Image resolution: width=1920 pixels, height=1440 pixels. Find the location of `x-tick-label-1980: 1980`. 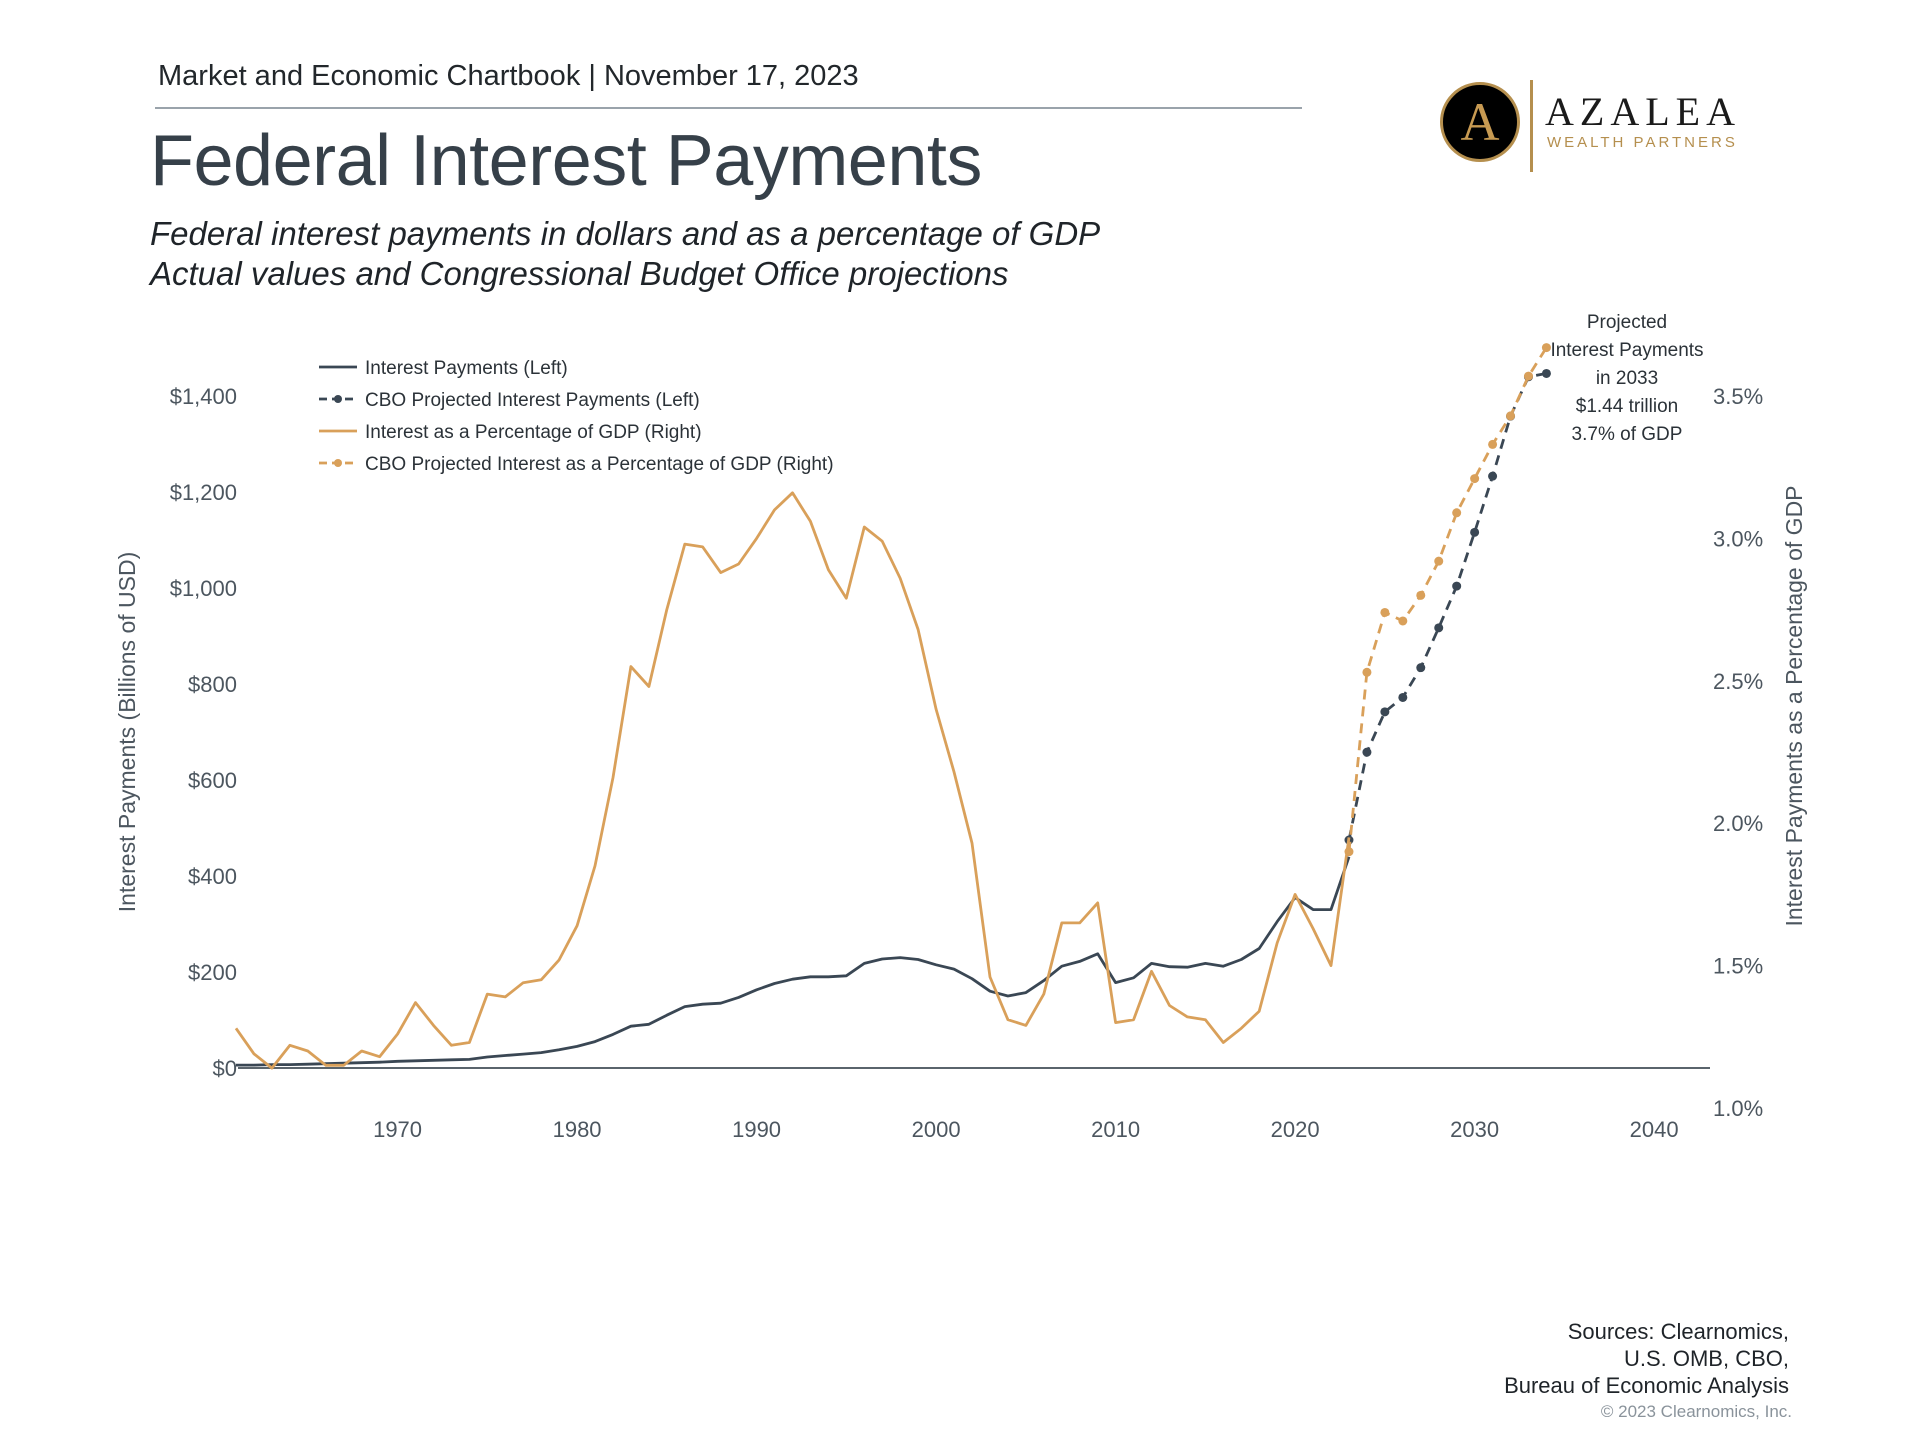

x-tick-label-1980: 1980 is located at coordinates (577, 1129).